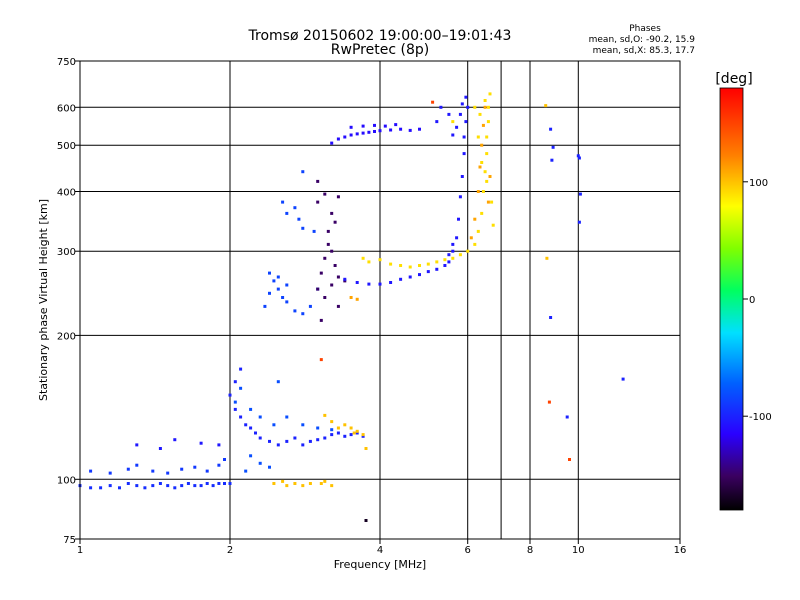 This screenshot has height=600, width=800. What do you see at coordinates (752, 300) in the screenshot?
I see `colorbar-tick-label: 0` at bounding box center [752, 300].